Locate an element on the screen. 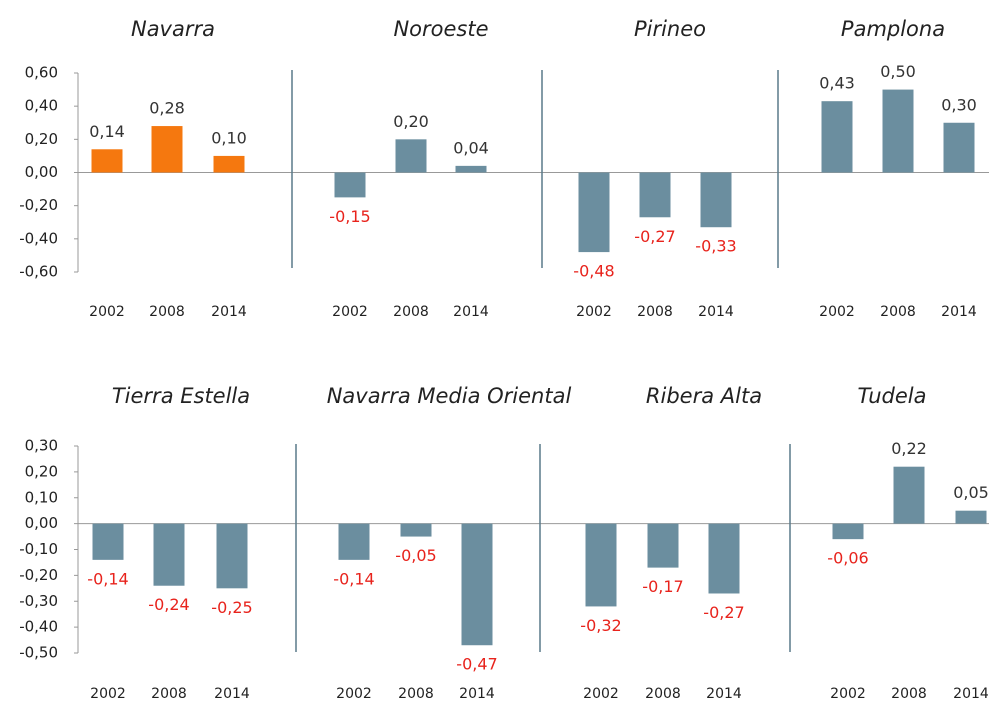 Image resolution: width=989 pixels, height=702 pixels. y-tick-label: -0,60 is located at coordinates (38, 272).